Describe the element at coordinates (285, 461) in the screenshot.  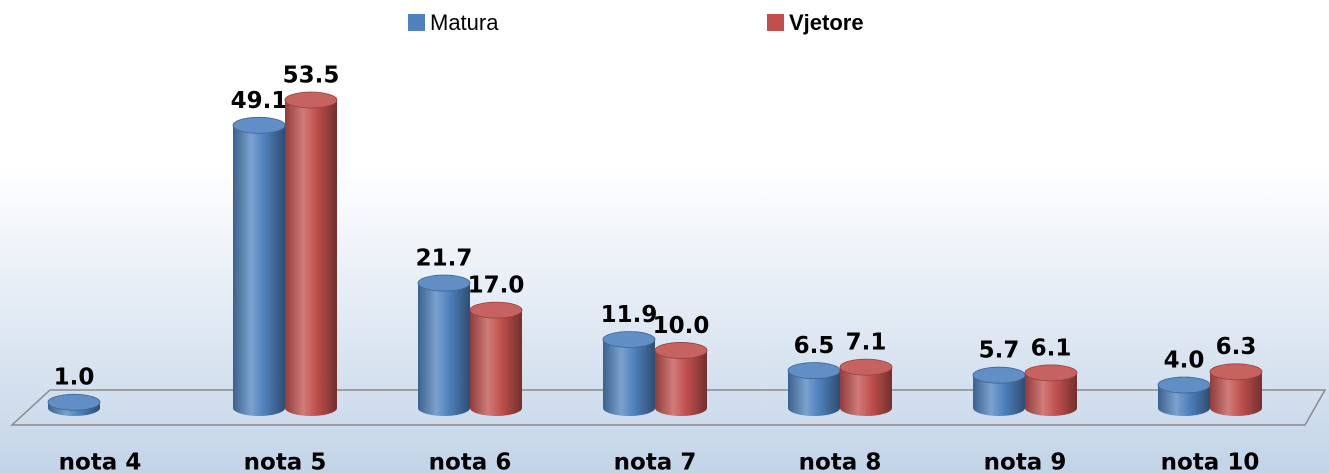
I see `x-tick-label: nota 5` at that location.